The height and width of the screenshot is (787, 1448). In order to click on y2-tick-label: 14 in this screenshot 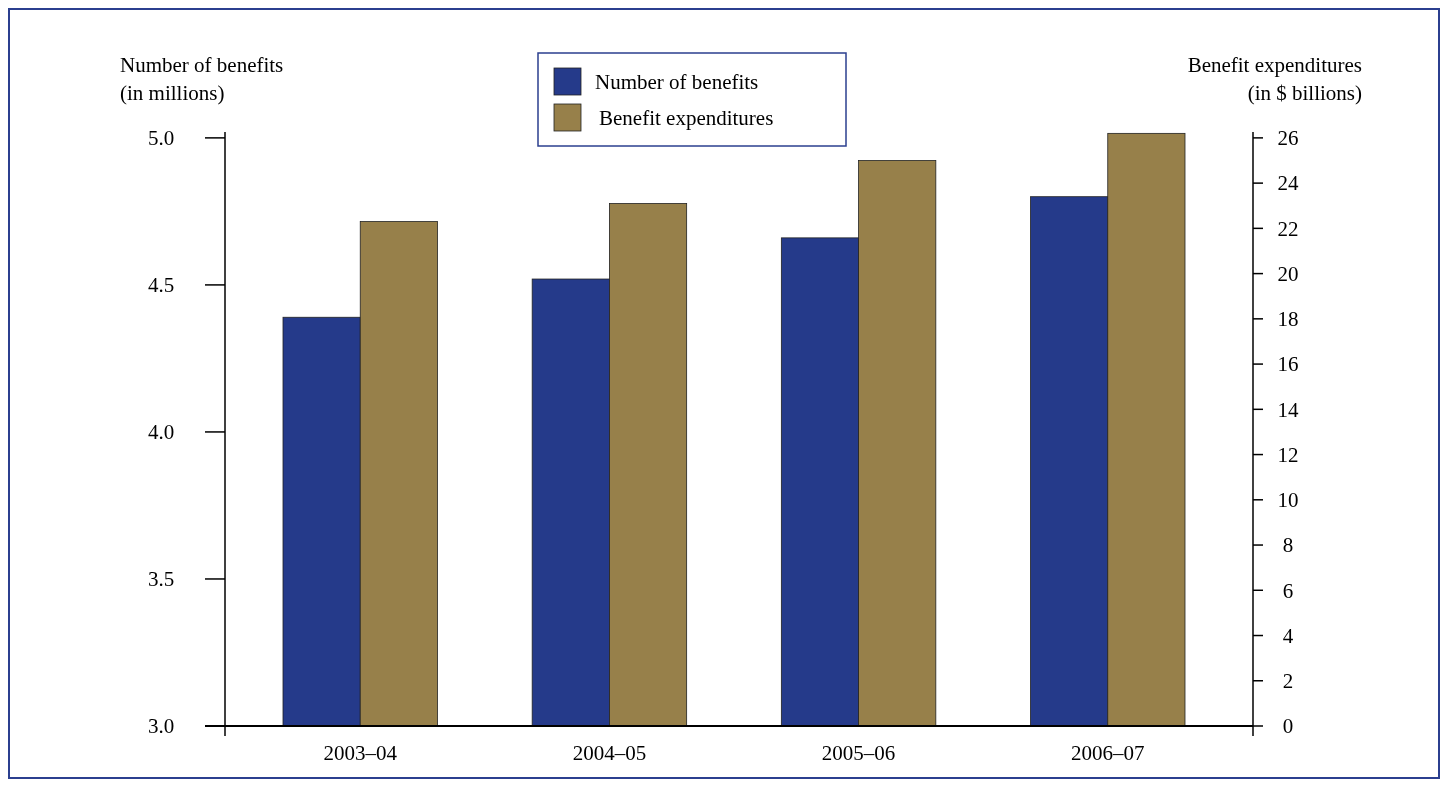, I will do `click(1288, 409)`.